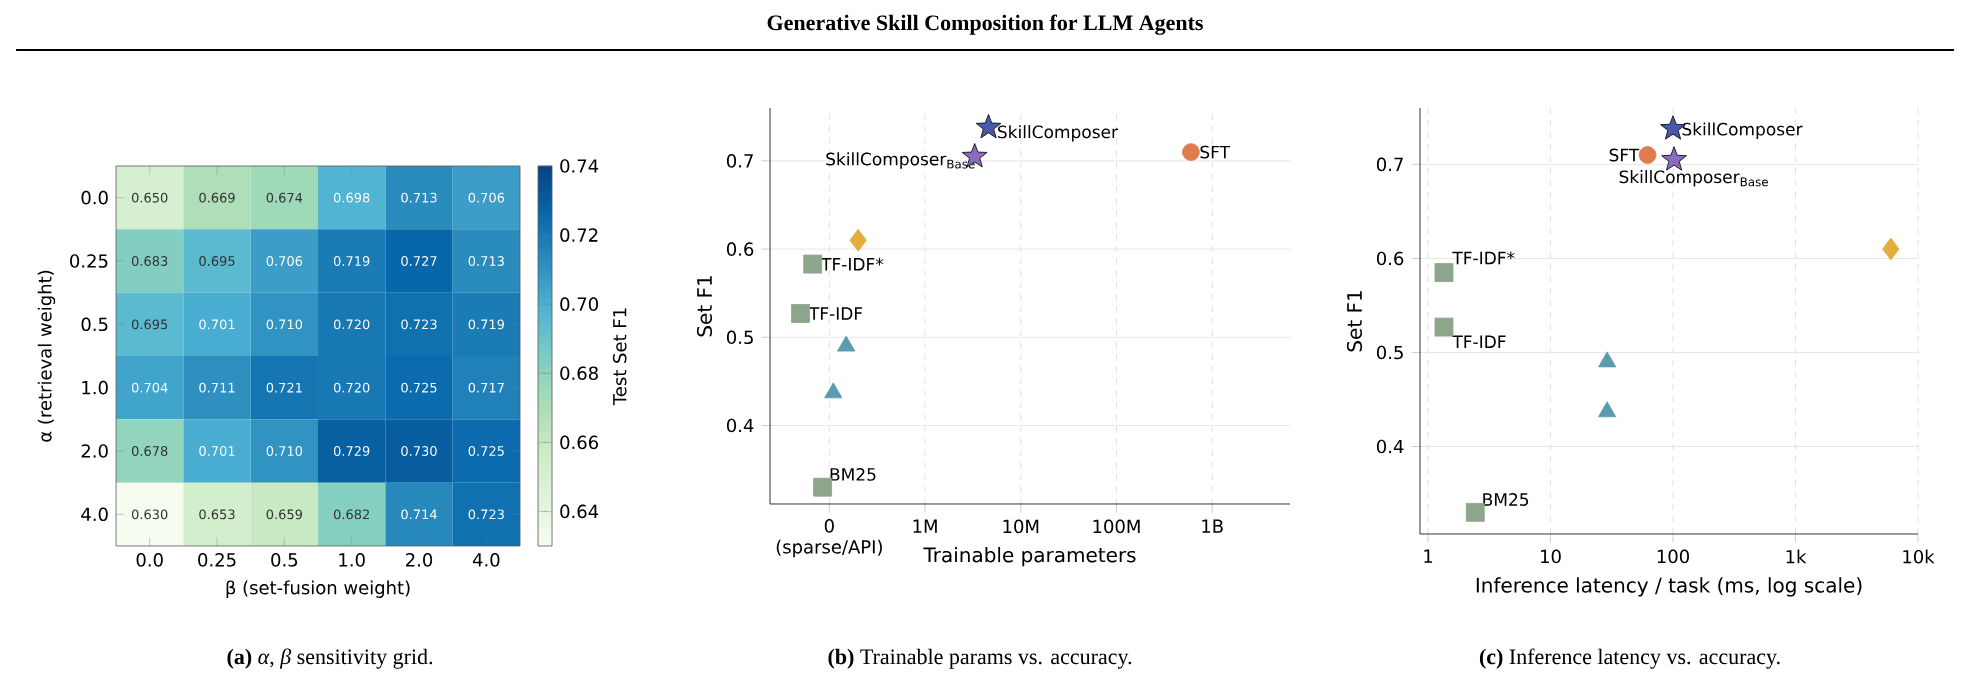  I want to click on color-bar-label: 0.68, so click(579, 373).